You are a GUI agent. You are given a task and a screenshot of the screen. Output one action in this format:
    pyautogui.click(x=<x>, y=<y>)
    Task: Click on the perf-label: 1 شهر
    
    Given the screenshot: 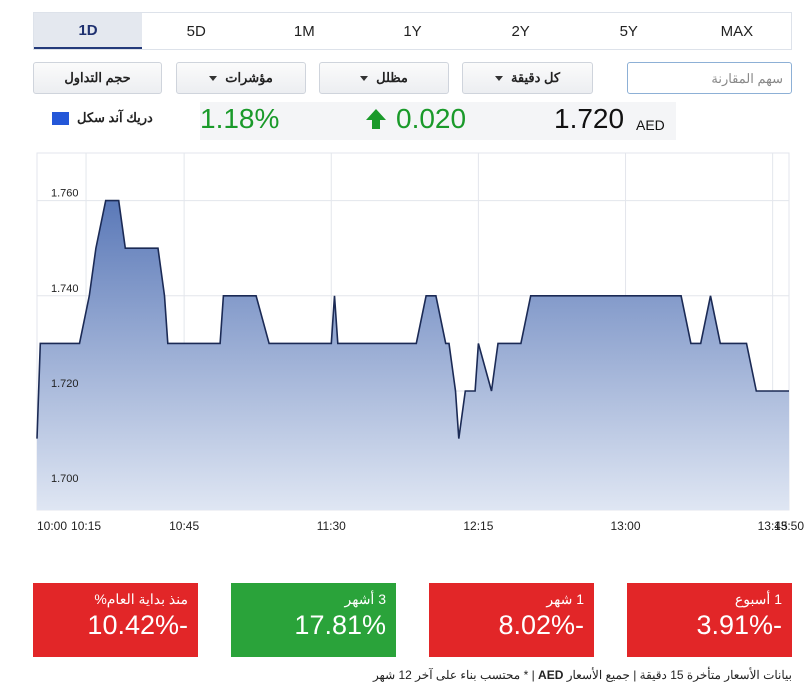 What is the action you would take?
    pyautogui.click(x=565, y=599)
    